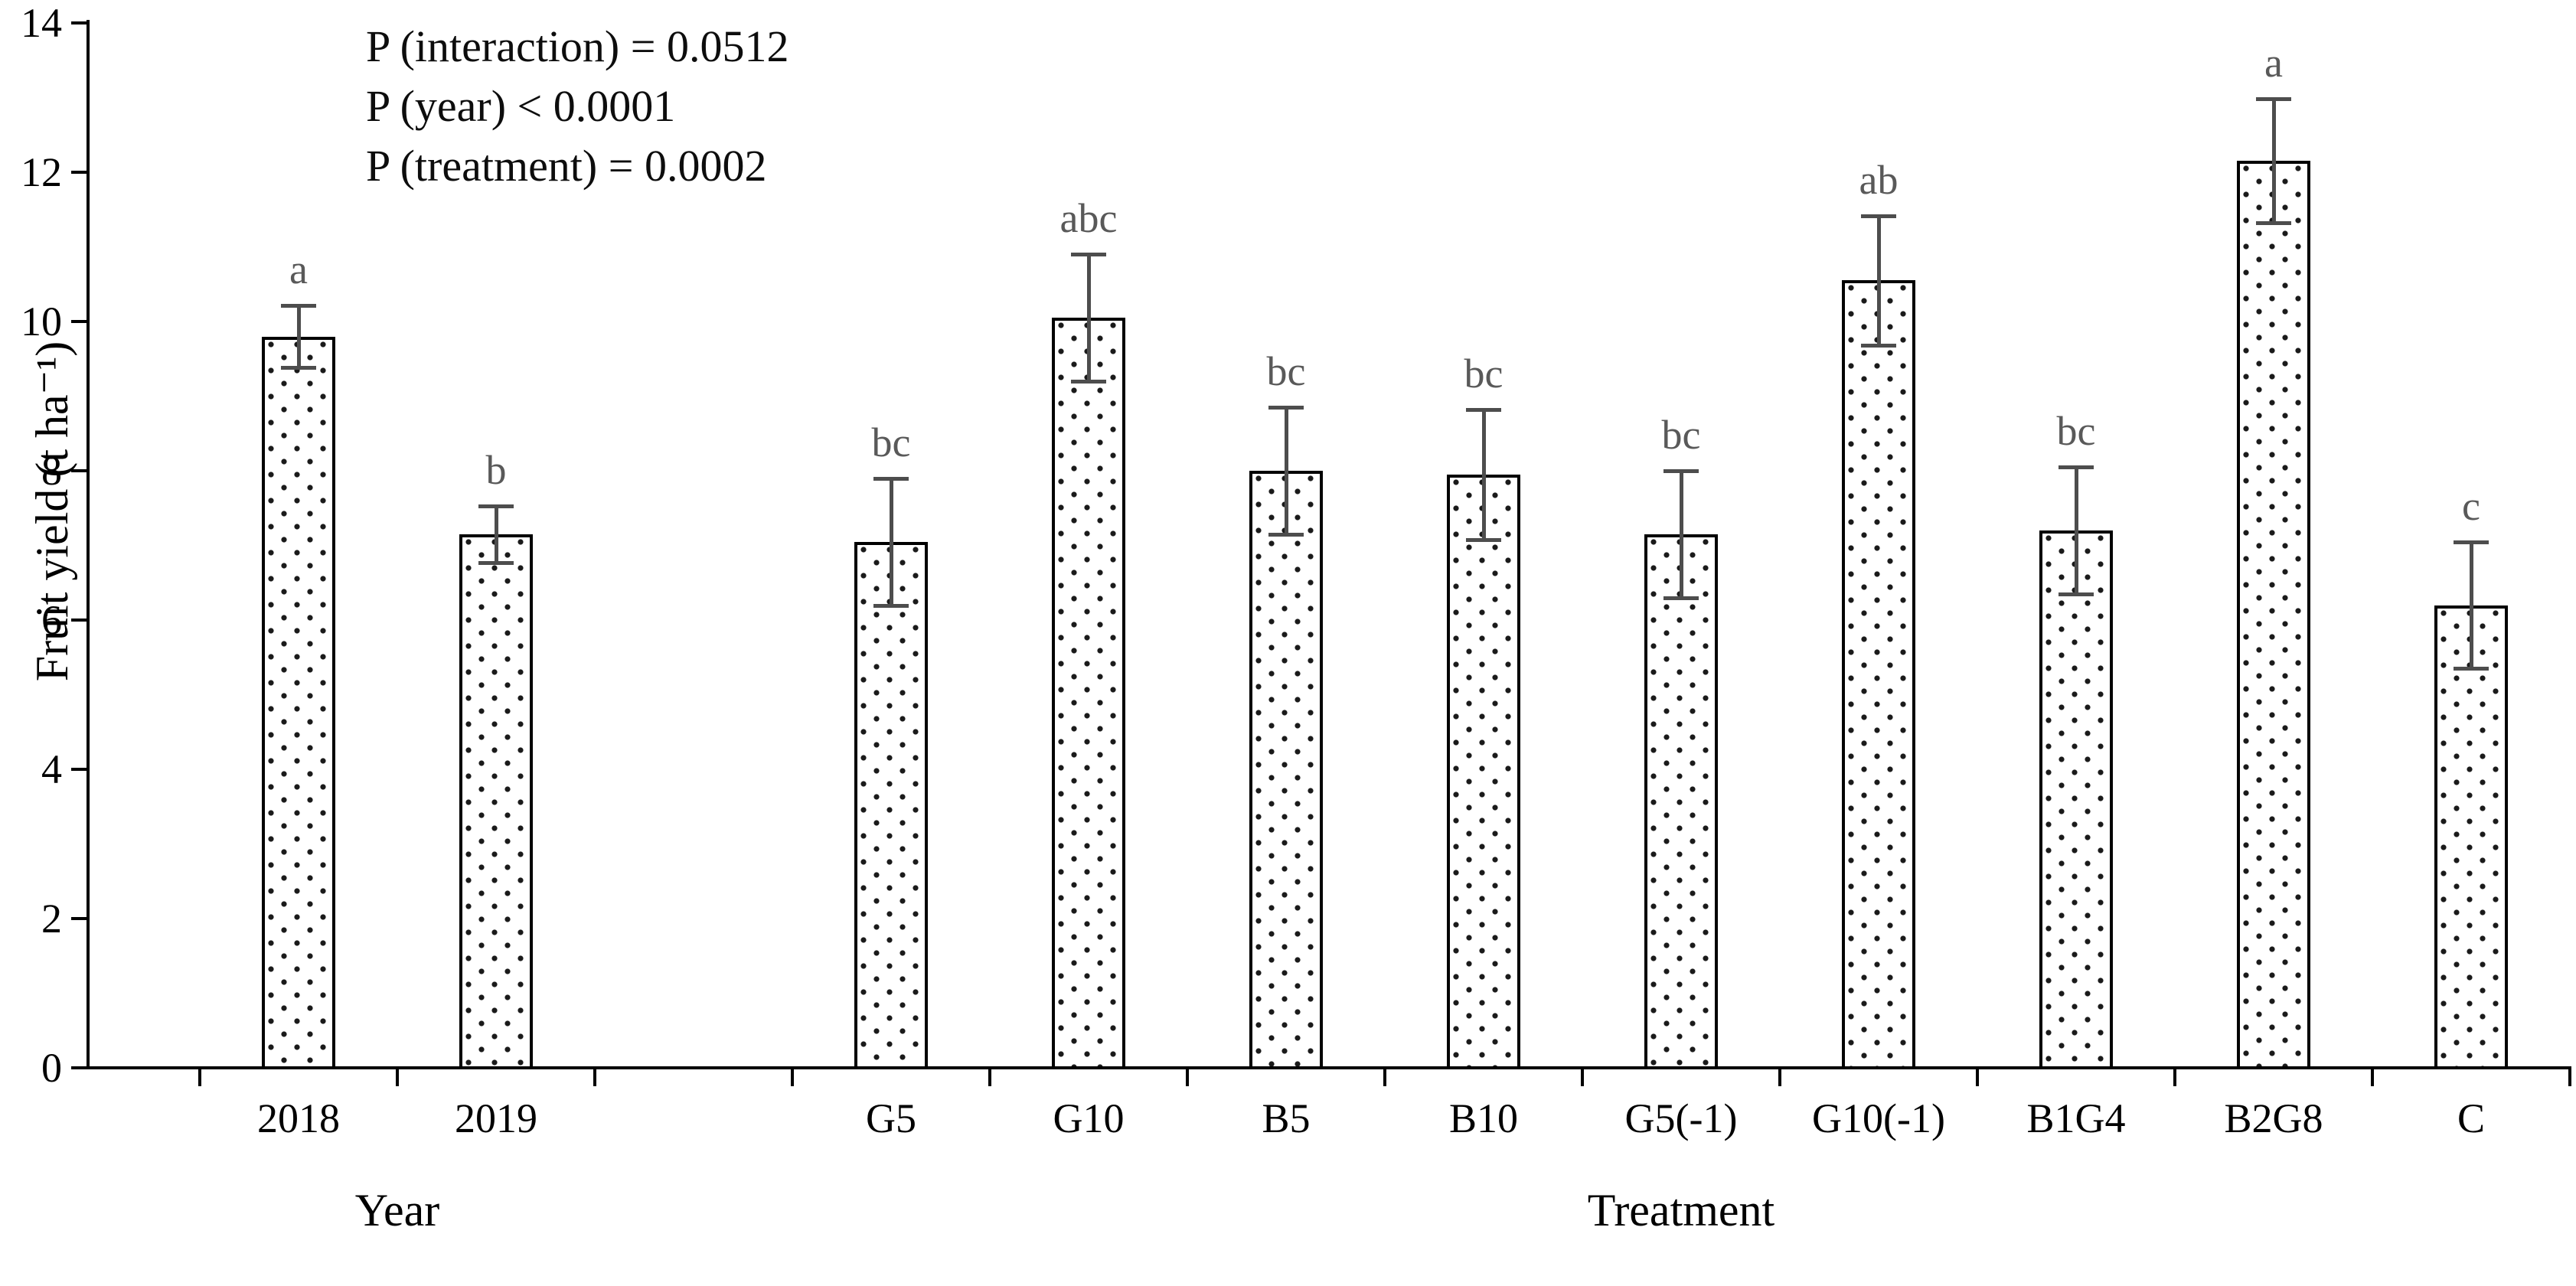 The image size is (2576, 1286). What do you see at coordinates (1879, 179) in the screenshot?
I see `significance-letter: ab` at bounding box center [1879, 179].